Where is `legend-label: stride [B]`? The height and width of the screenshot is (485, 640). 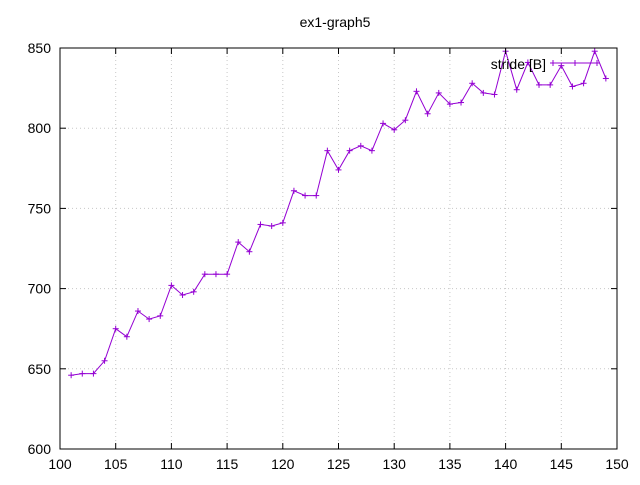
legend-label: stride [B] is located at coordinates (518, 64).